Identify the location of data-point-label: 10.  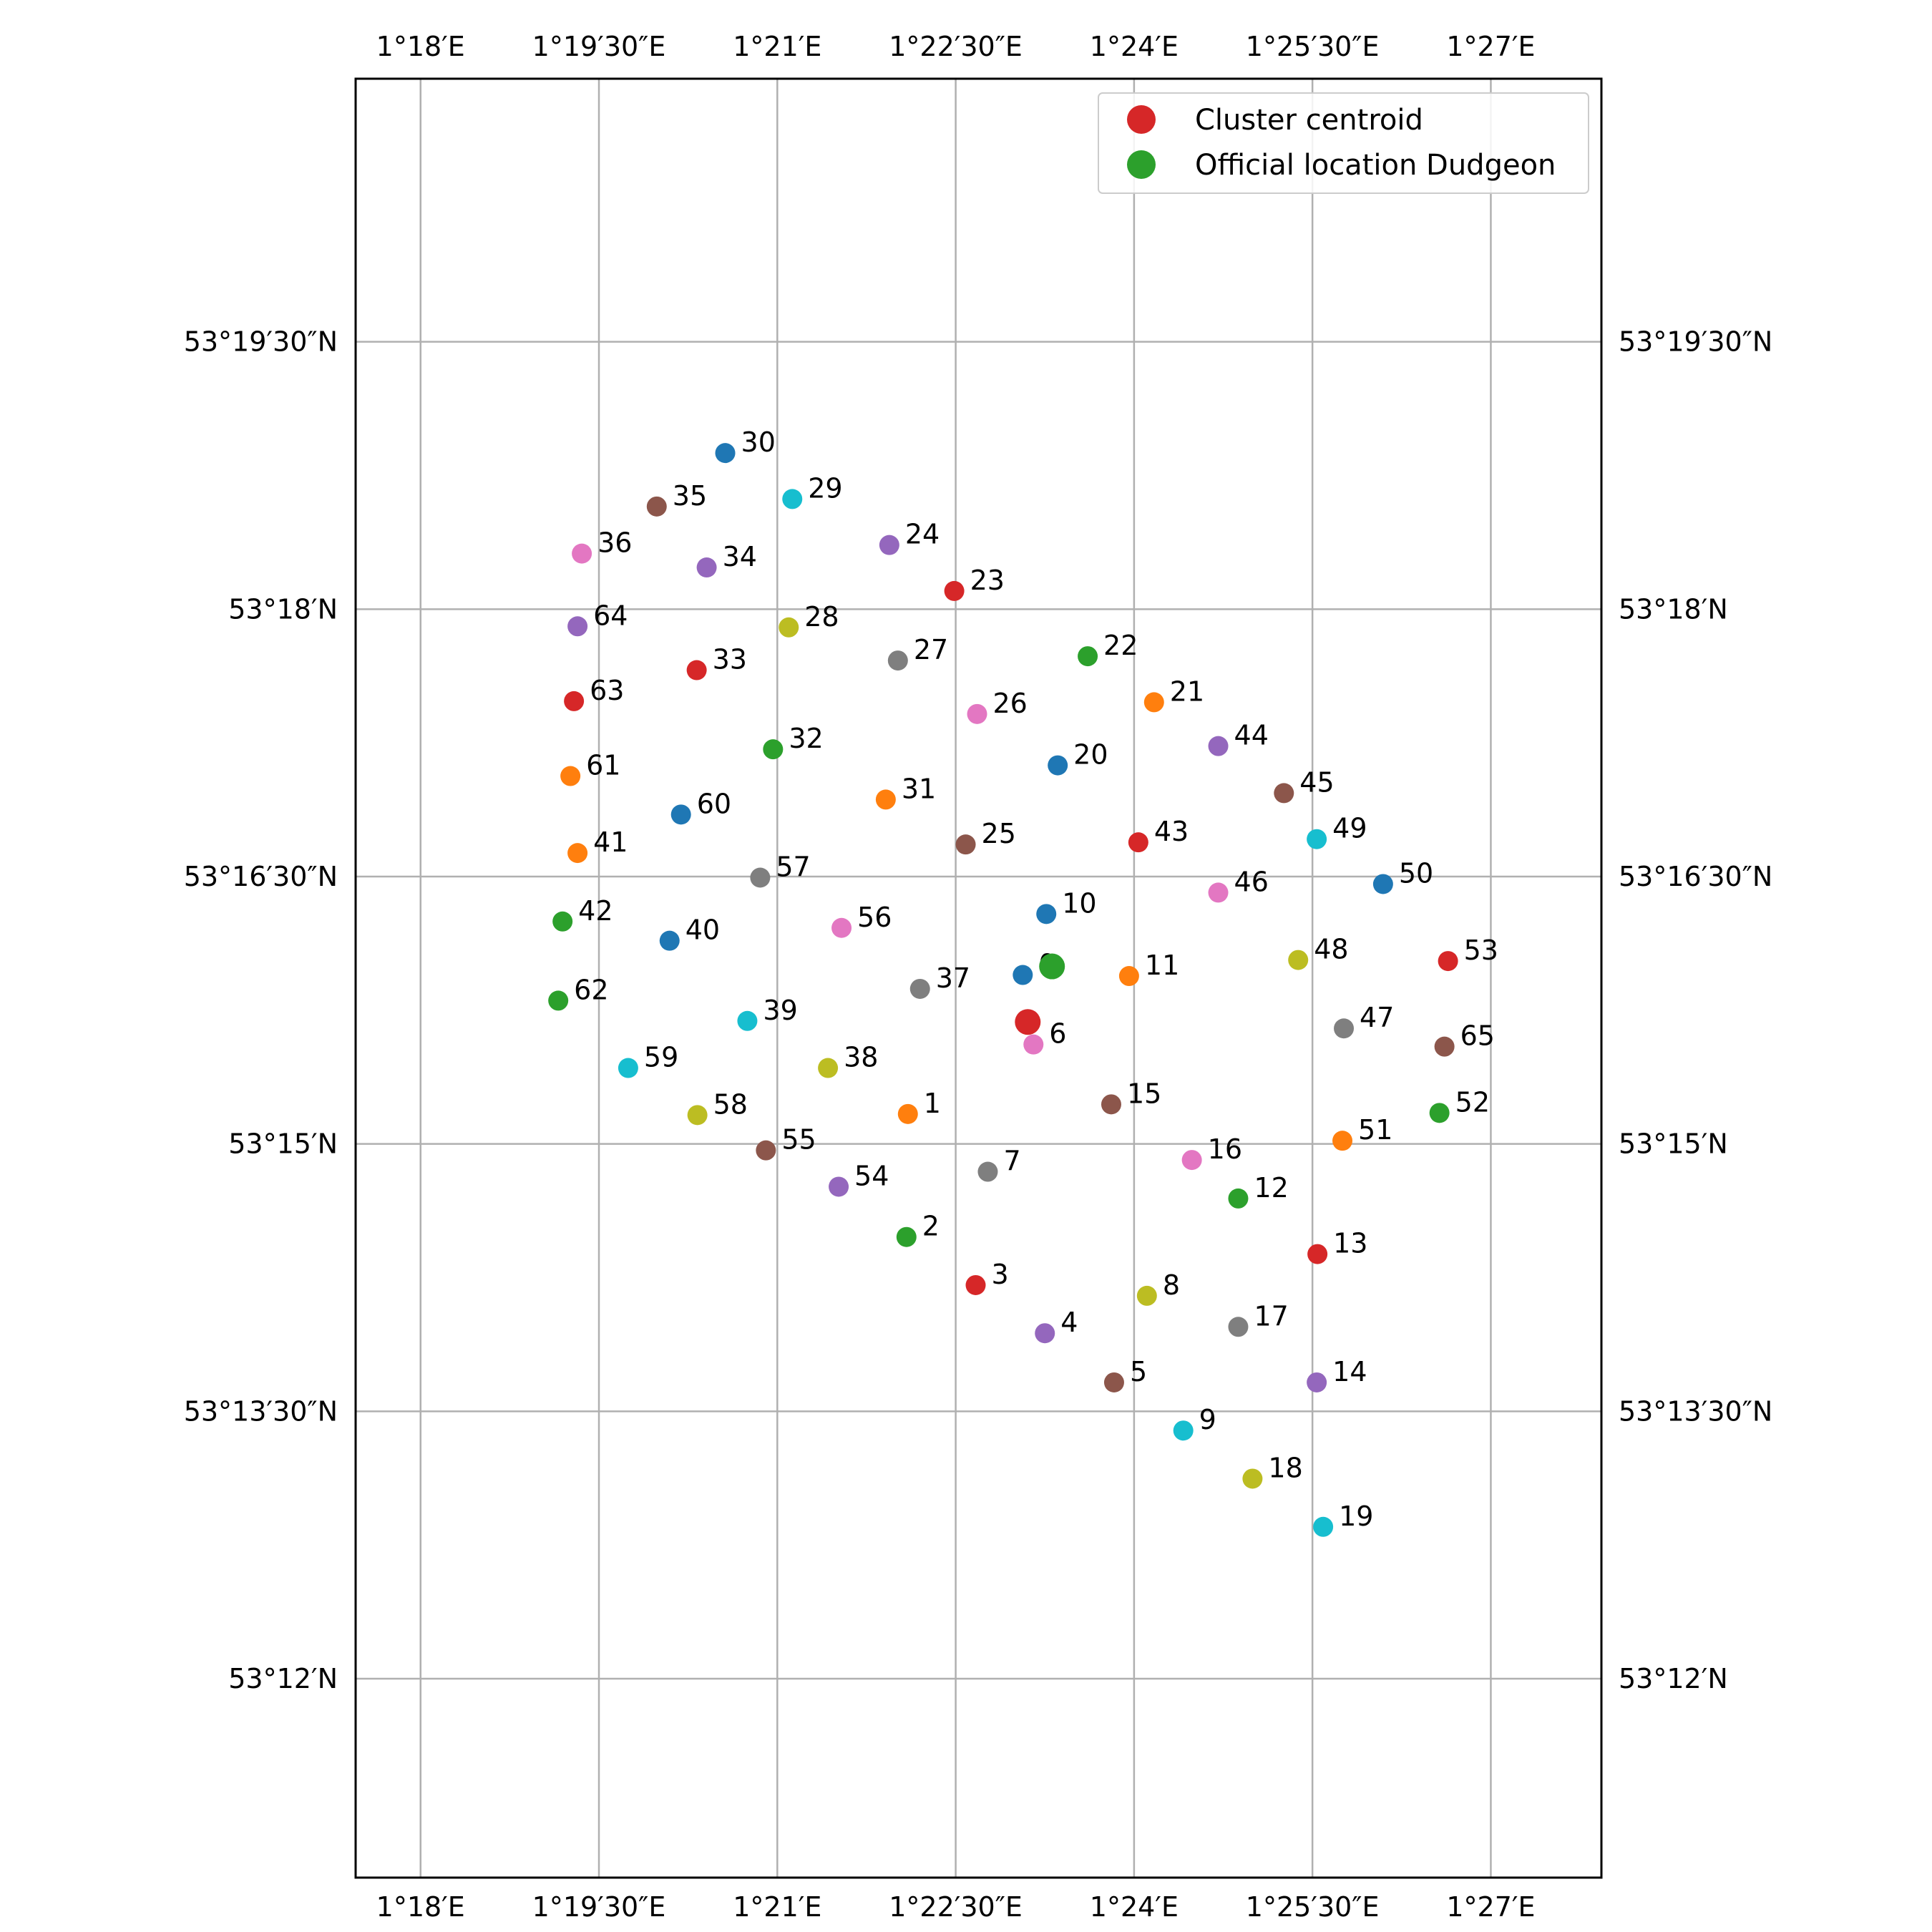
(1079, 903).